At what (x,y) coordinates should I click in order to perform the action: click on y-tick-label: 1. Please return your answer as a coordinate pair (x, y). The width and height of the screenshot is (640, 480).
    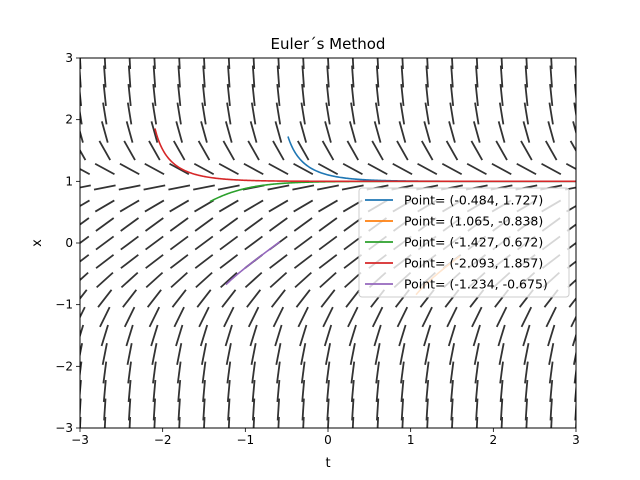
    Looking at the image, I should click on (69, 181).